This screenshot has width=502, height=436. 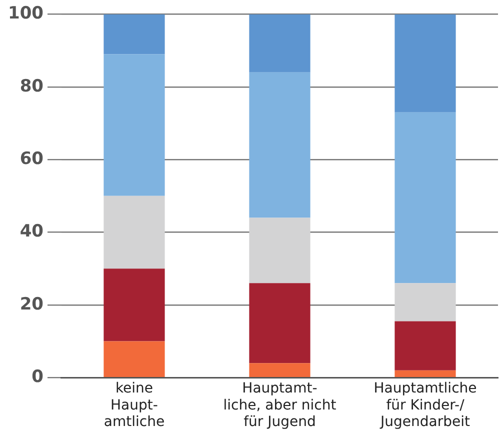 I want to click on y-tick-label: 40, so click(x=32, y=232).